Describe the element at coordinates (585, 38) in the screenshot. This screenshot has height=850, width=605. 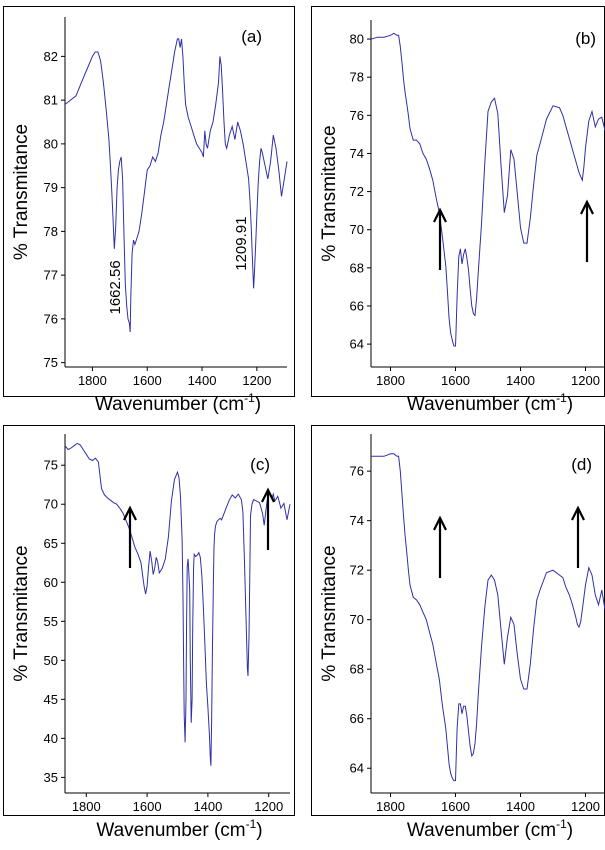
I see `panel-label: (b)` at that location.